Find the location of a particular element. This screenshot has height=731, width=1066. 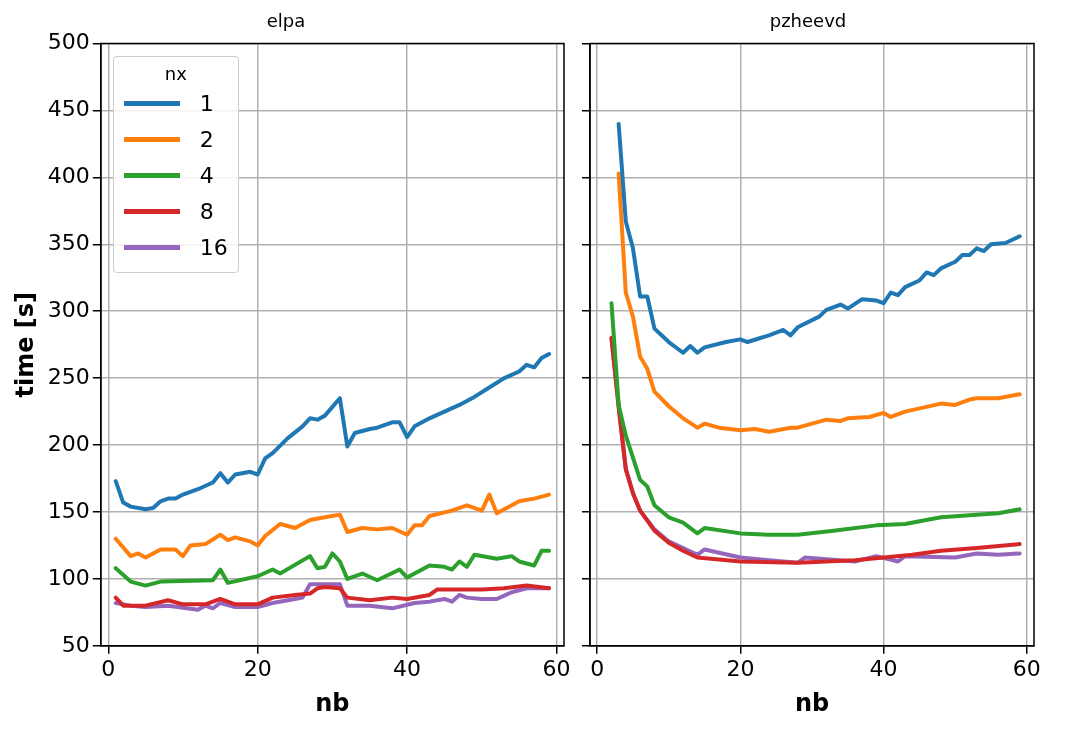

y-tick-label: 400 is located at coordinates (68, 176).